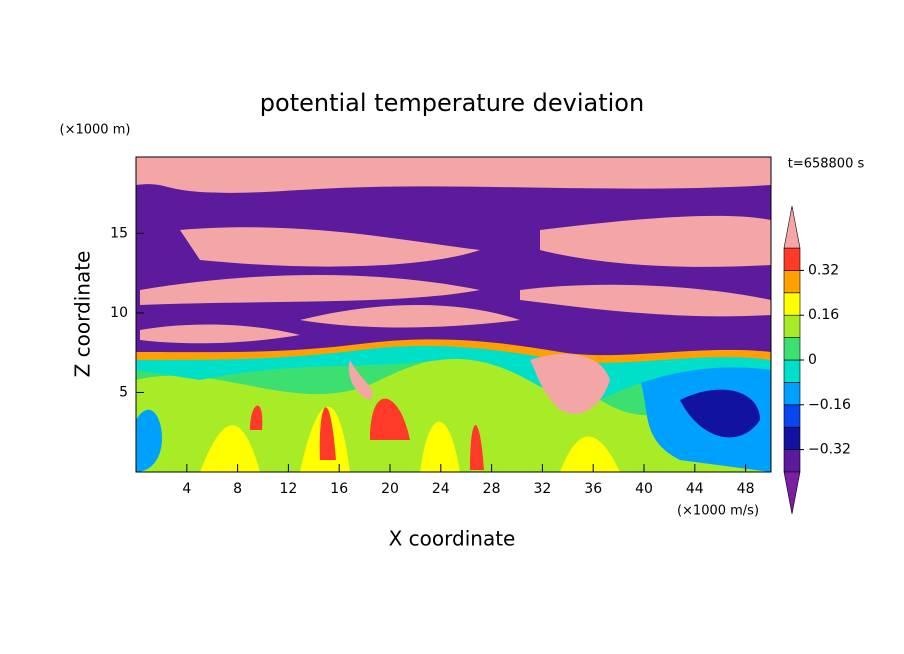 The height and width of the screenshot is (654, 904). Describe the element at coordinates (644, 489) in the screenshot. I see `x-tick-label: 40` at that location.